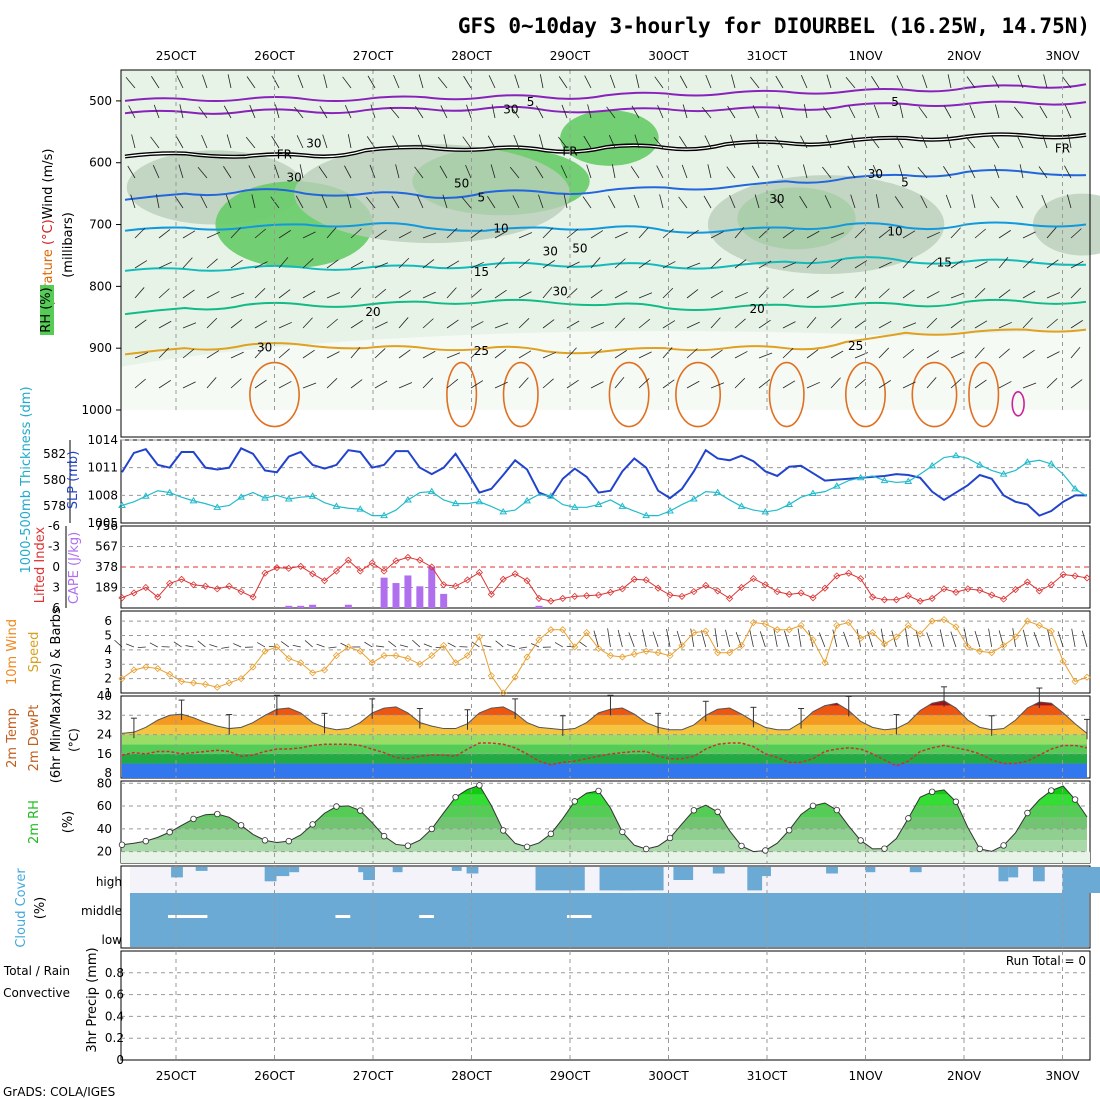 This screenshot has height=1100, width=1100. Describe the element at coordinates (604, 739) in the screenshot. I see `temp-color-bands` at that location.